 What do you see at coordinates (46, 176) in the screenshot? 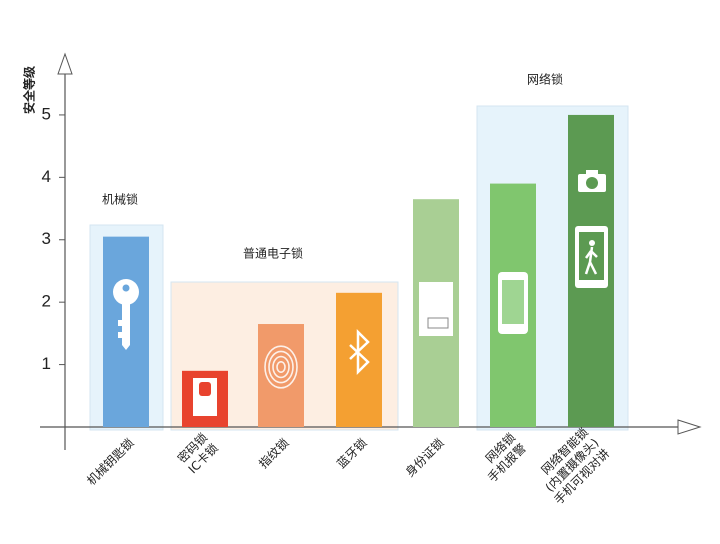
I see `y-tick-label: 4` at bounding box center [46, 176].